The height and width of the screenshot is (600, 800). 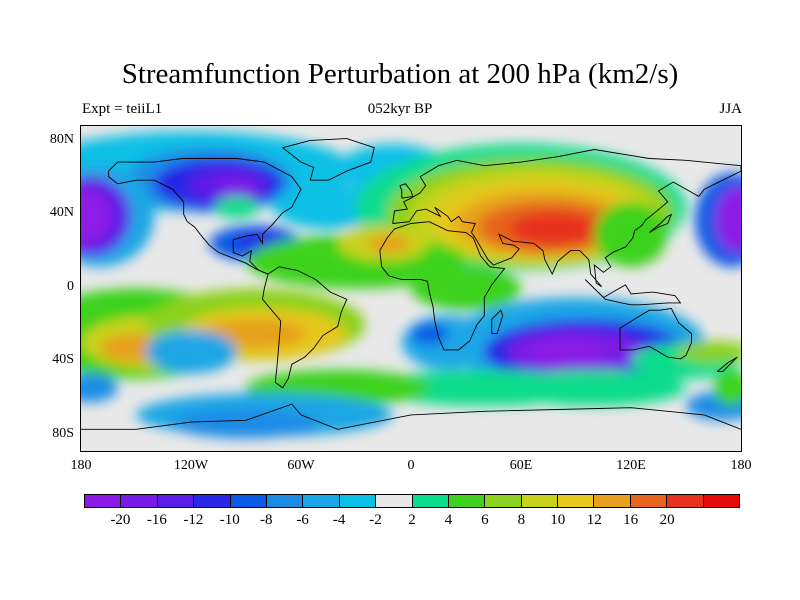 I want to click on colorbar-label: -16, so click(x=156, y=520).